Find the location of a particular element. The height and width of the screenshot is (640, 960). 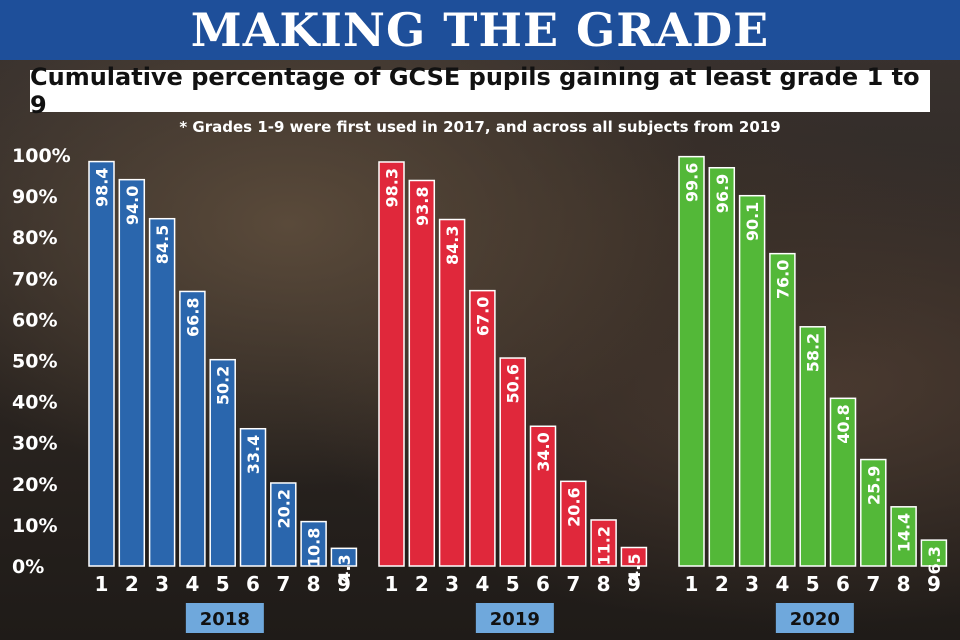

y-axis: 0% 10% 20% 30% 40% 50% 60% 70% 80% 90% 100% is located at coordinates (41, 361).